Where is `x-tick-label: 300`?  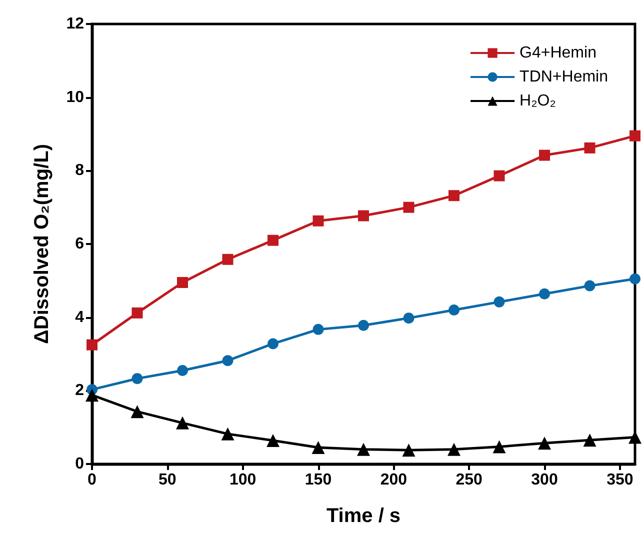
x-tick-label: 300 is located at coordinates (544, 480).